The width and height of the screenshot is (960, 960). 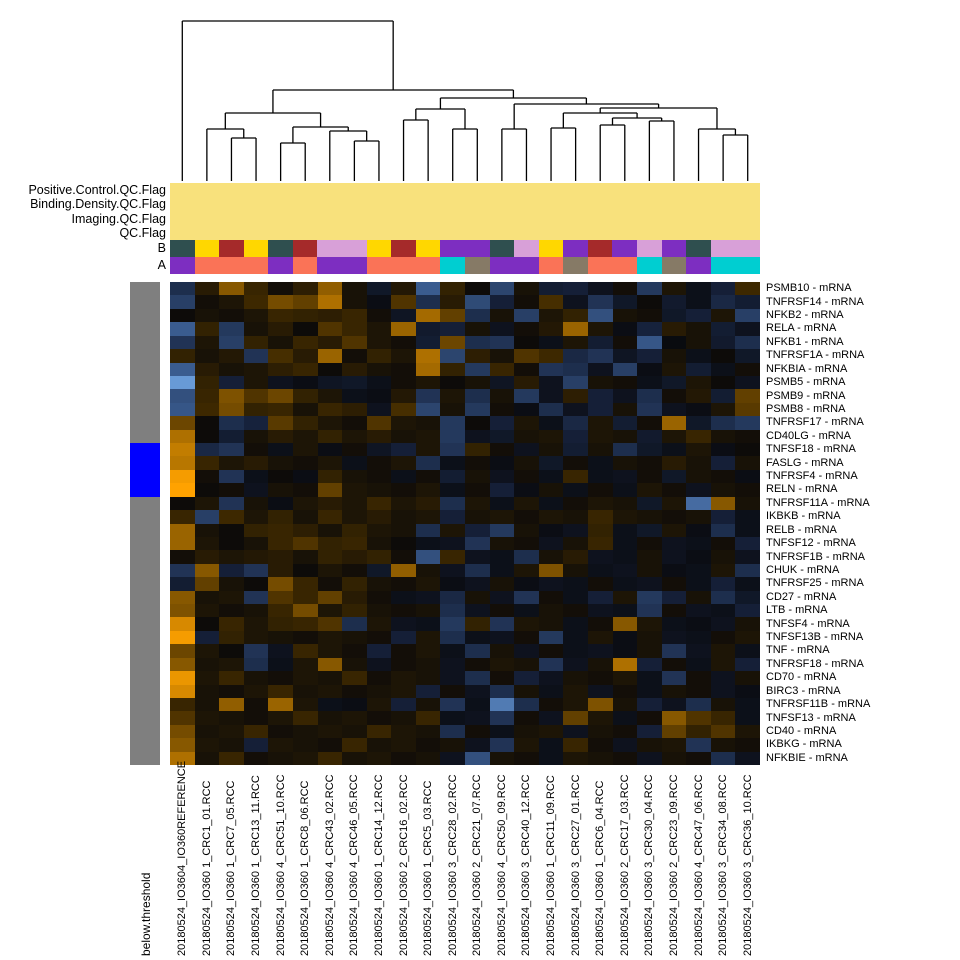 I want to click on row-label: IKBKG - mRNA, so click(x=804, y=744).